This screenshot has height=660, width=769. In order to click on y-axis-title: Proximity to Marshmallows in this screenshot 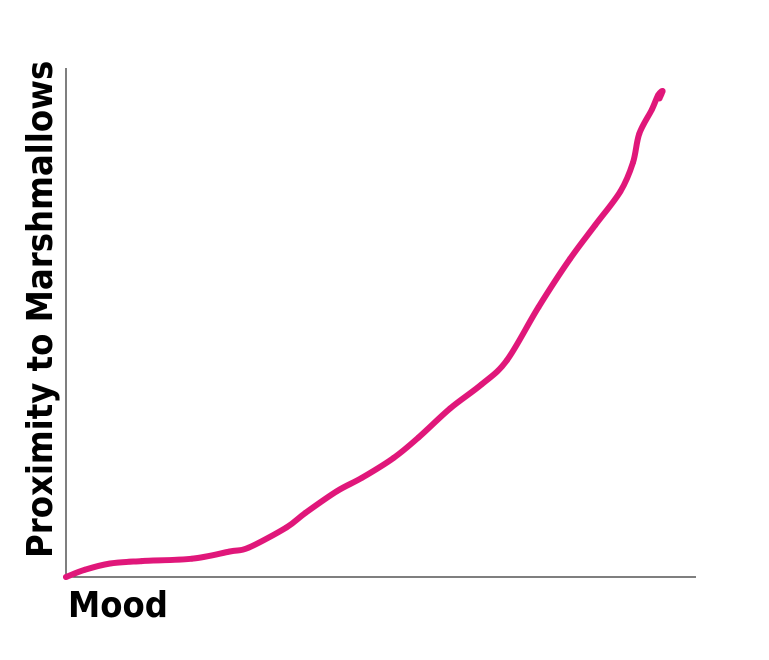, I will do `click(40, 309)`.